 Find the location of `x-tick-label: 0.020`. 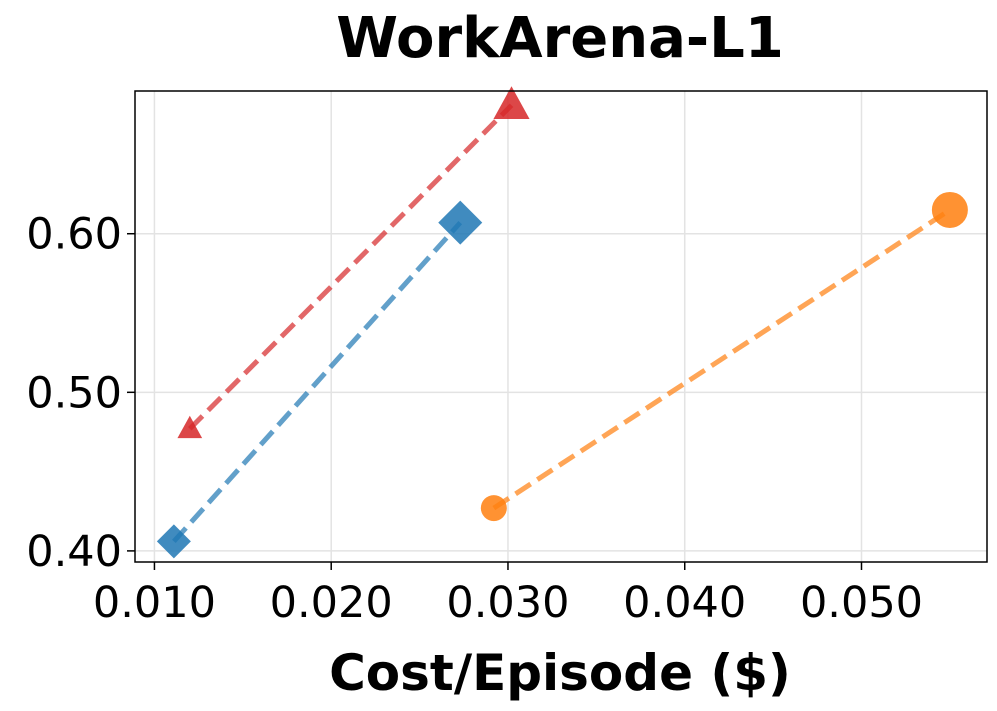

x-tick-label: 0.020 is located at coordinates (331, 603).